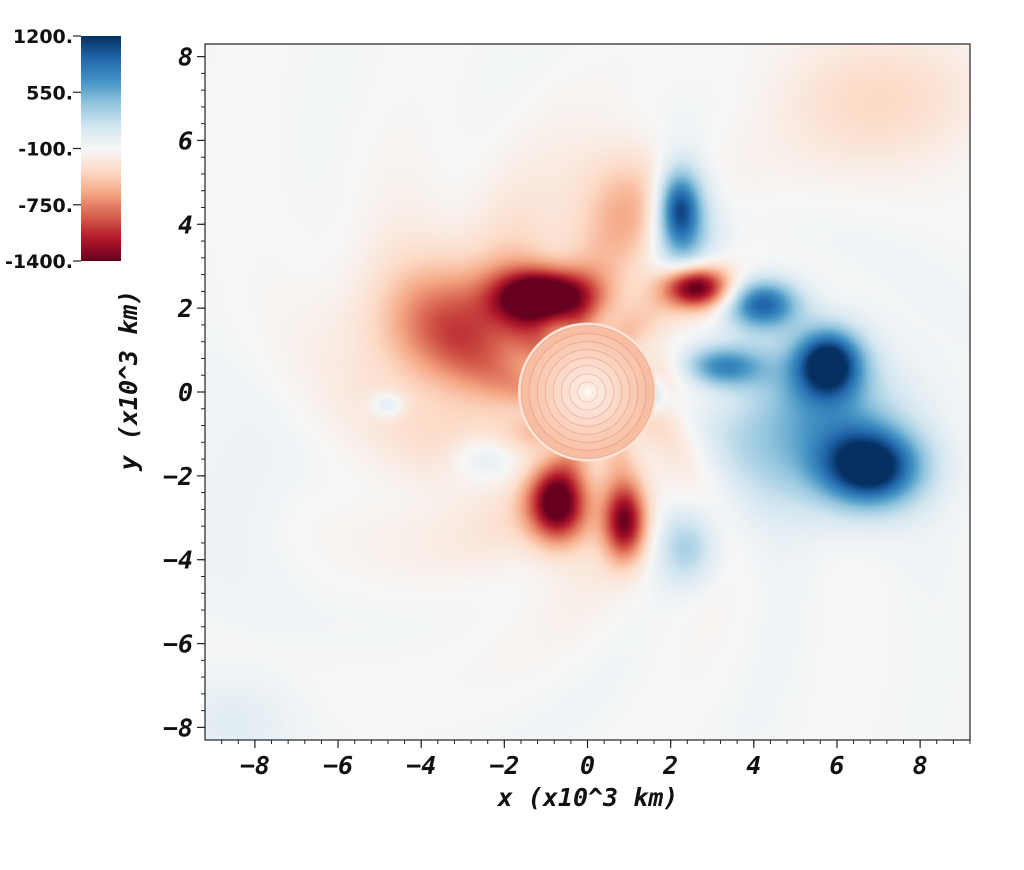 The height and width of the screenshot is (870, 1024). I want to click on colorbar-tick-label: 1200., so click(43, 37).